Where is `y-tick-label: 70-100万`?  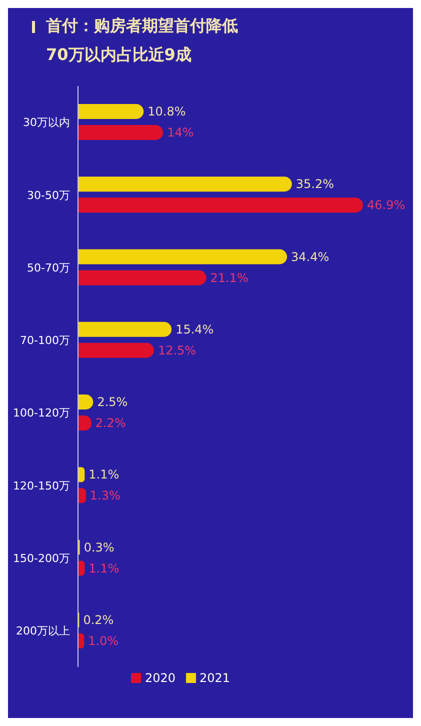
y-tick-label: 70-100万 is located at coordinates (45, 341).